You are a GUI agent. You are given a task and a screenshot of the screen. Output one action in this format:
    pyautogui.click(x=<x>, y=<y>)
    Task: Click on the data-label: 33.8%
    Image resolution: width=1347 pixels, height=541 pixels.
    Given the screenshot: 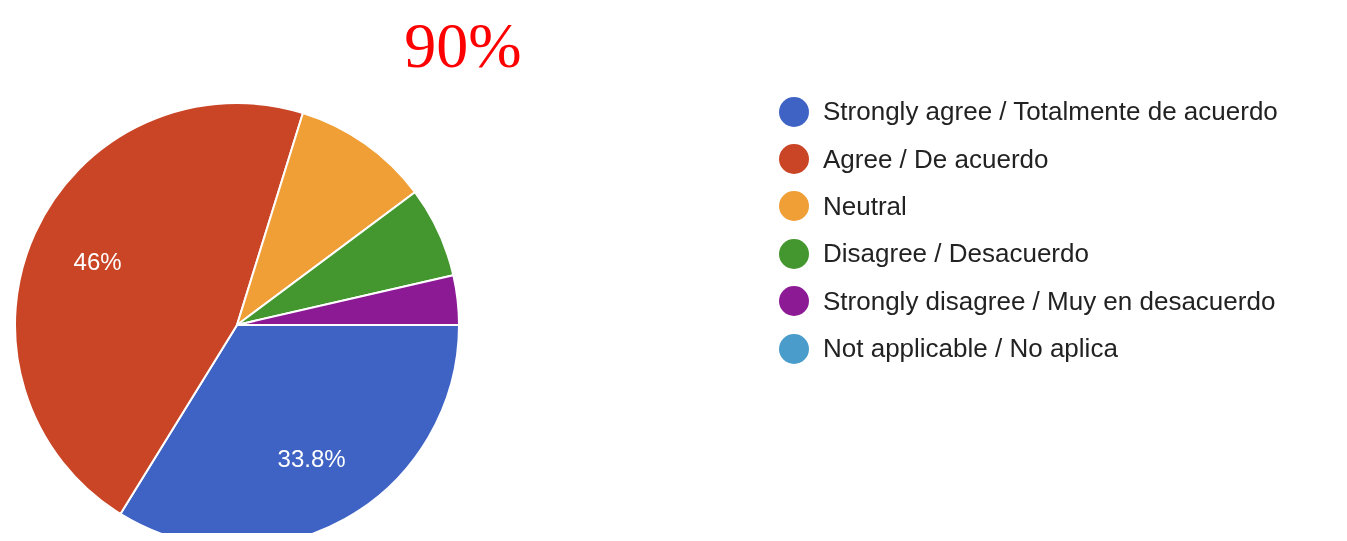 What is the action you would take?
    pyautogui.click(x=311, y=459)
    